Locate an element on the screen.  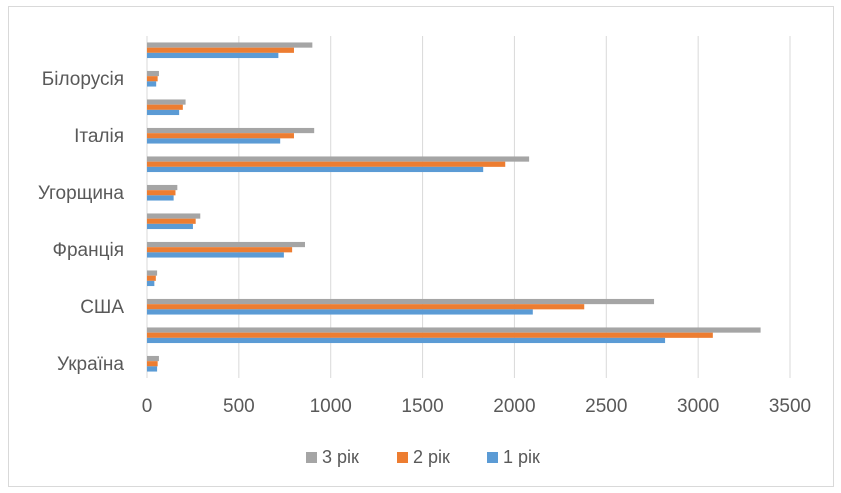
x-tick-label: 0 is located at coordinates (147, 406).